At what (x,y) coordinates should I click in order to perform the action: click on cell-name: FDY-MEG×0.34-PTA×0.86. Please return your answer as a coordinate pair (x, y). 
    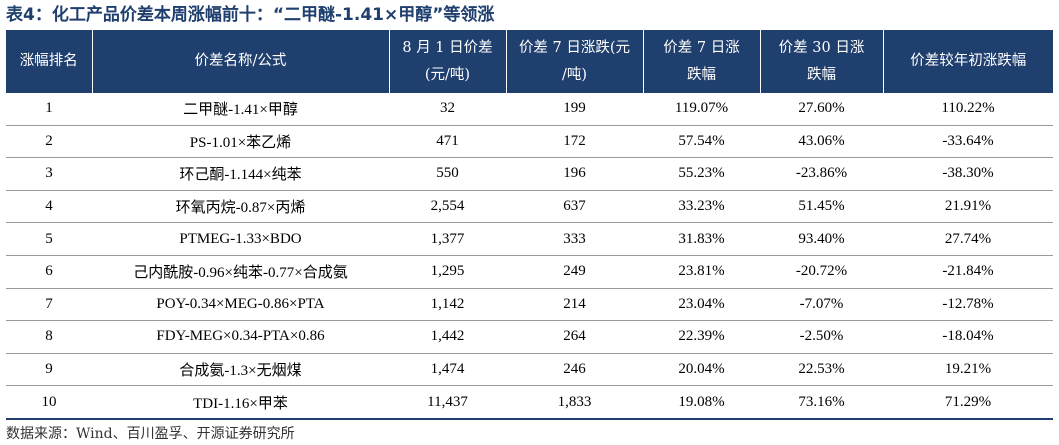
    Looking at the image, I should click on (240, 337).